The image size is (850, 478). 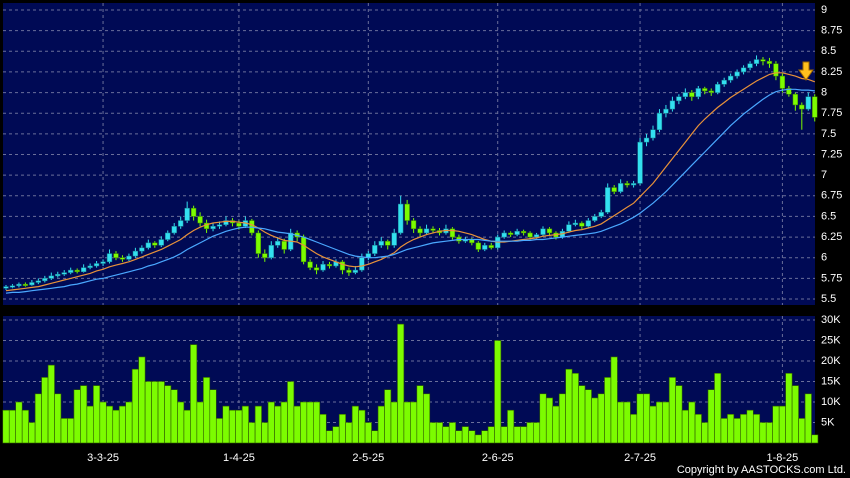 What do you see at coordinates (831, 113) in the screenshot?
I see `y-tick-label: 7.75` at bounding box center [831, 113].